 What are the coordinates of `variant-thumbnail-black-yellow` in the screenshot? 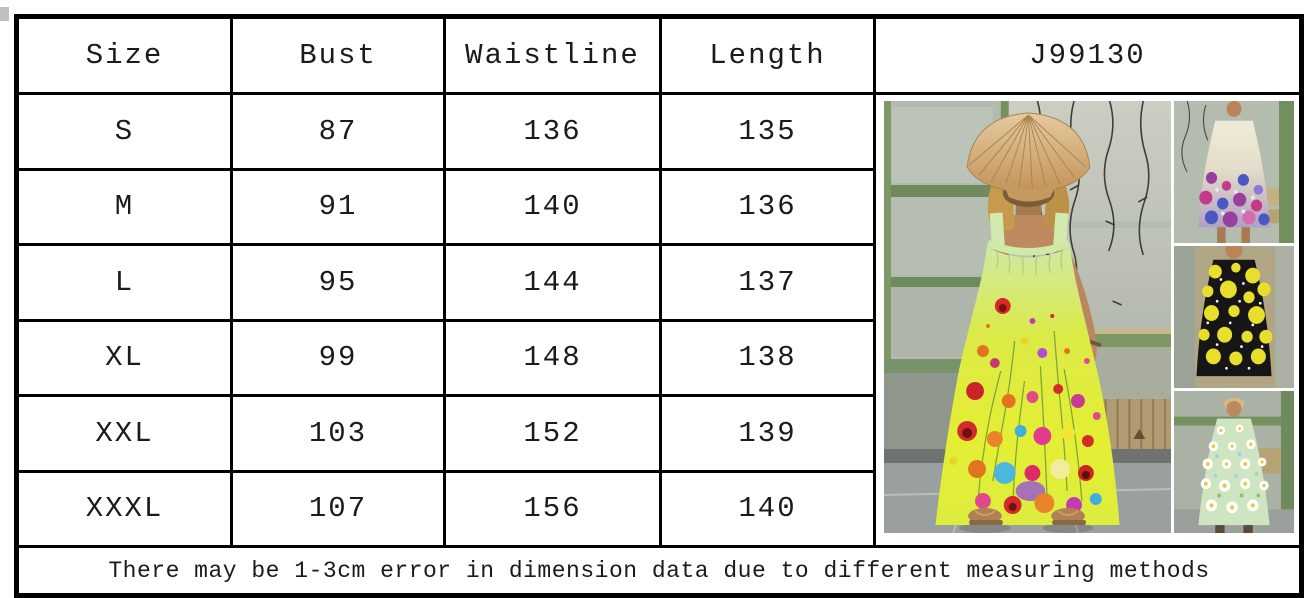 It's located at (1234, 317).